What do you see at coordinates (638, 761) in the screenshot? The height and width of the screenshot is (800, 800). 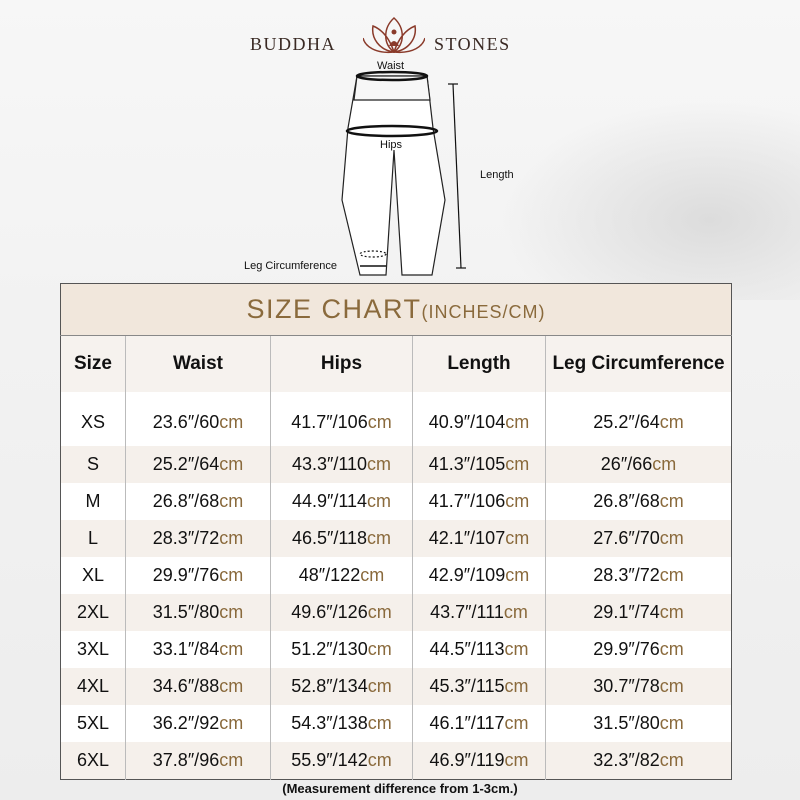 I see `cell-leg: 32.3″/82cm` at bounding box center [638, 761].